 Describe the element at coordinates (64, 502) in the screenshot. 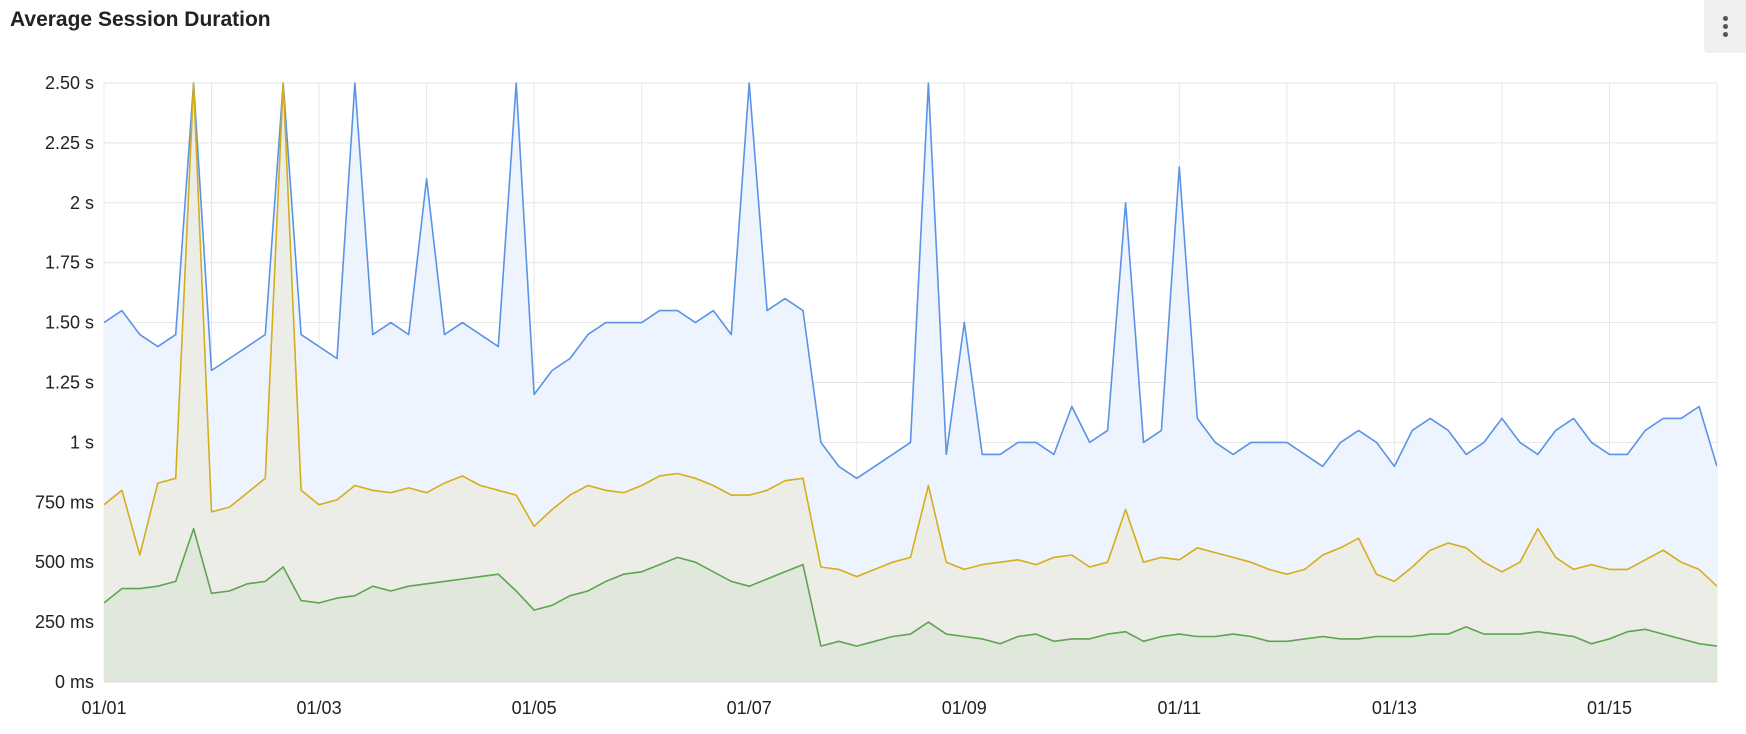

I see `y-tick-label: 750 ms` at that location.